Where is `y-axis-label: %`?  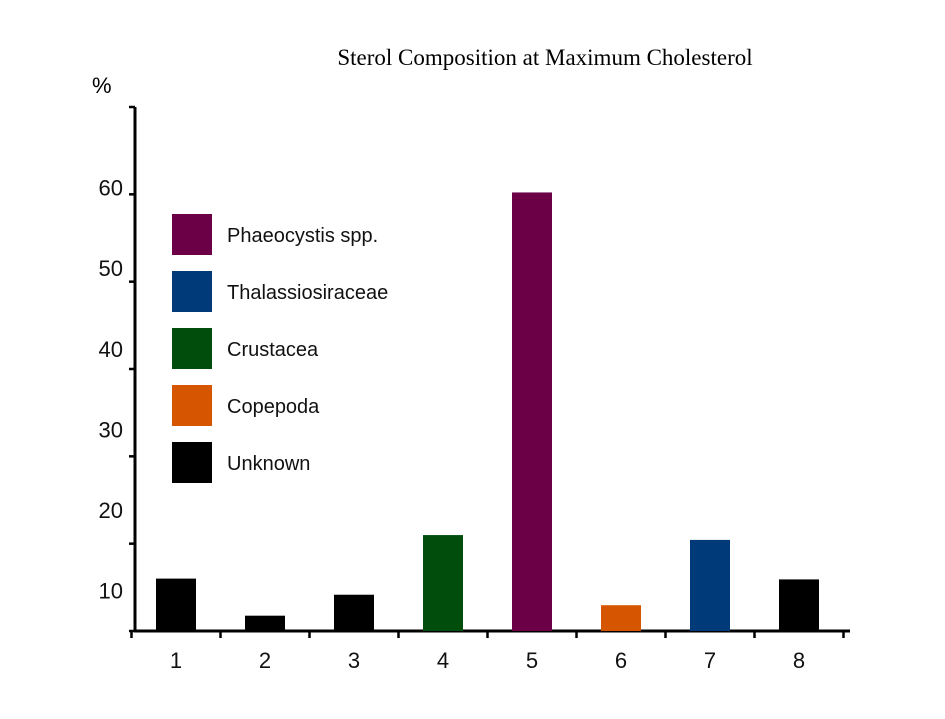 y-axis-label: % is located at coordinates (102, 85).